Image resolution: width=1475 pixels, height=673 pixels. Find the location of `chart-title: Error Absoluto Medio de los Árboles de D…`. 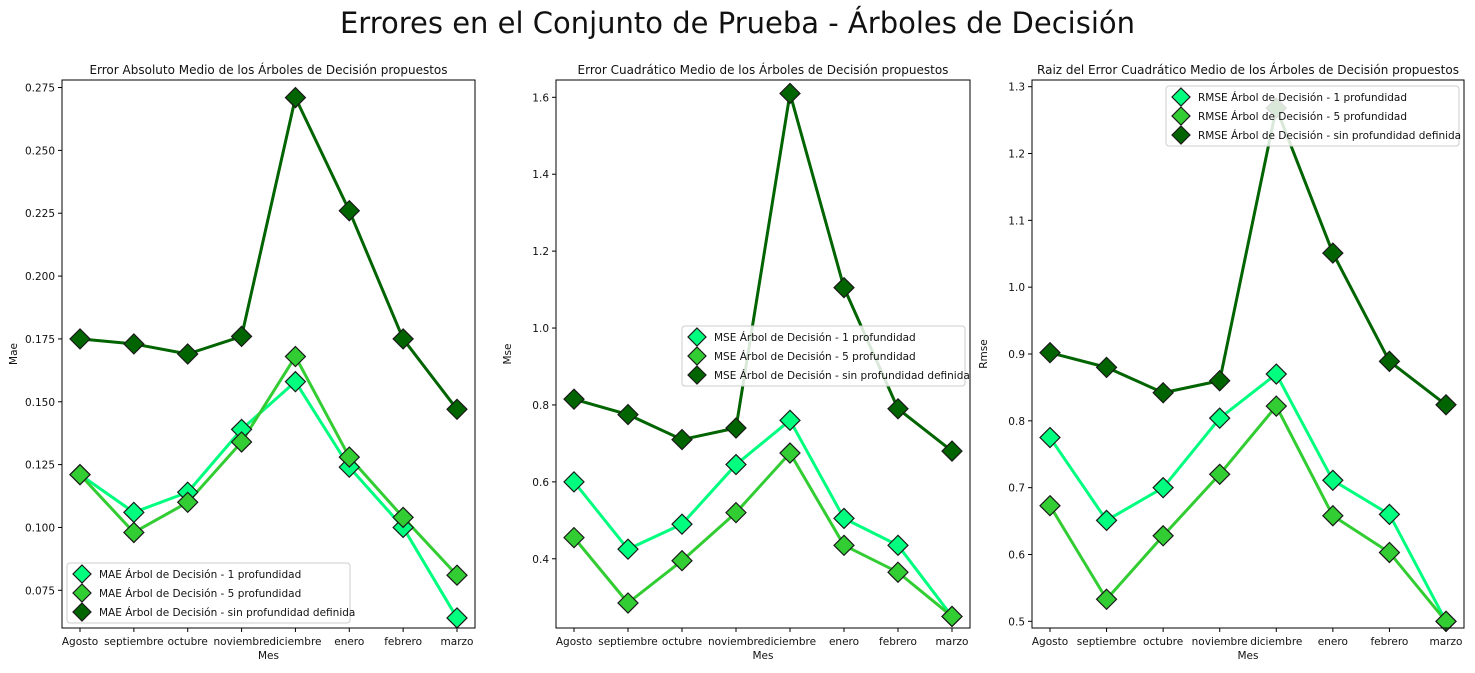

chart-title: Error Absoluto Medio de los Árboles de D… is located at coordinates (268, 69).